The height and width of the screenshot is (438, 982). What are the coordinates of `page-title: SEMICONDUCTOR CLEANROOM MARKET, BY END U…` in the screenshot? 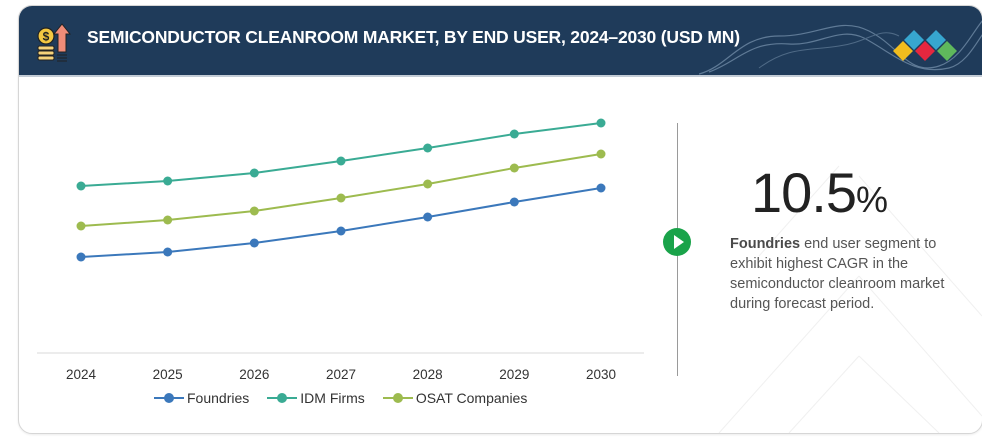 It's located at (413, 37).